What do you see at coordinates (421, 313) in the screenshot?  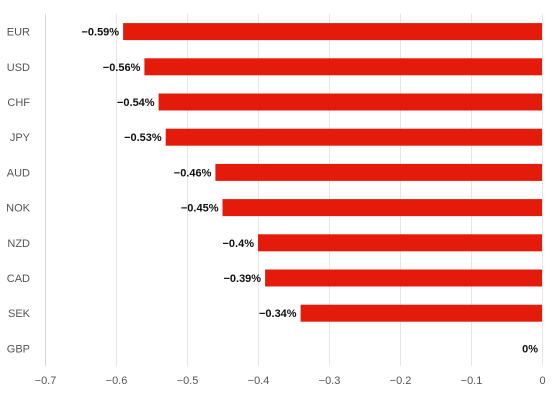 I see `bar-sek` at bounding box center [421, 313].